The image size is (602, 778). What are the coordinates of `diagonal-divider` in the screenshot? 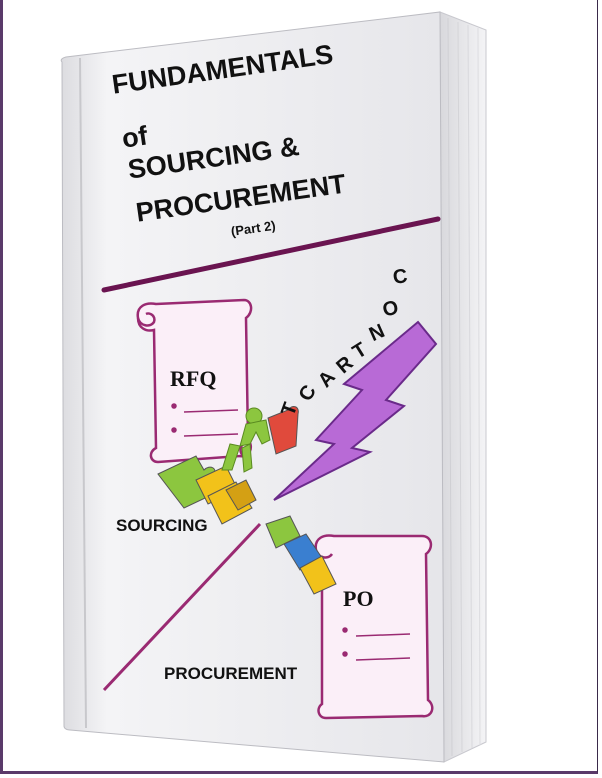 It's located at (182, 607).